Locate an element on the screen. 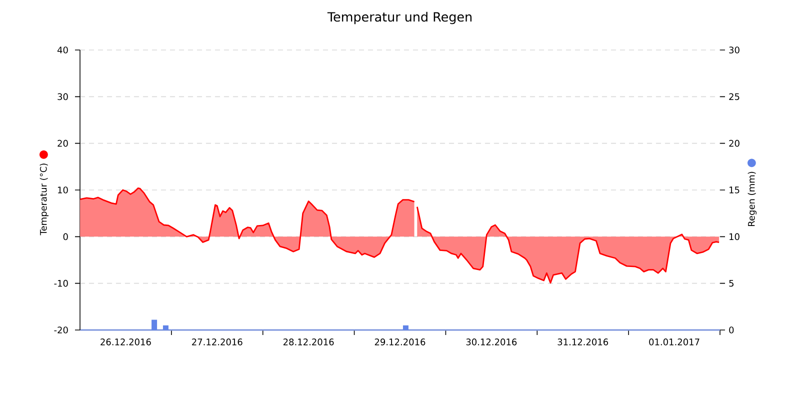 The image size is (800, 400). y2-tick-label: 0 is located at coordinates (731, 330).